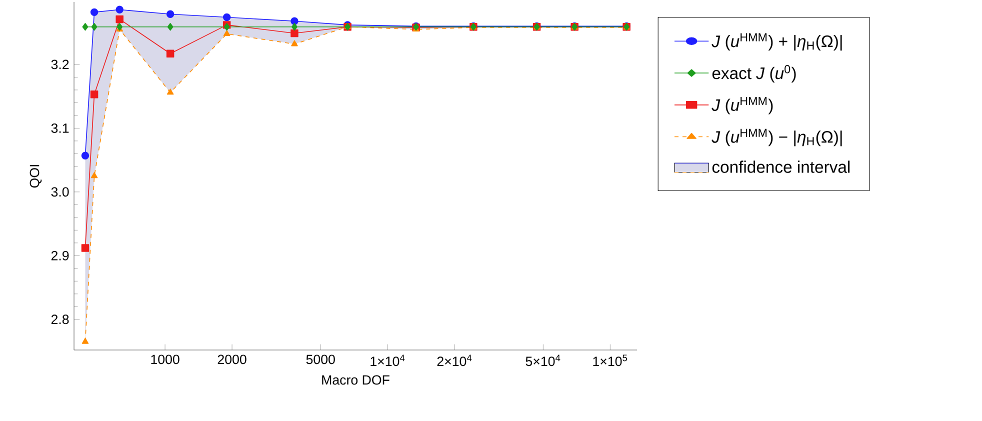 This screenshot has height=421, width=982. What do you see at coordinates (610, 360) in the screenshot?
I see `x-tick-label: 1×10$^{5}$` at bounding box center [610, 360].